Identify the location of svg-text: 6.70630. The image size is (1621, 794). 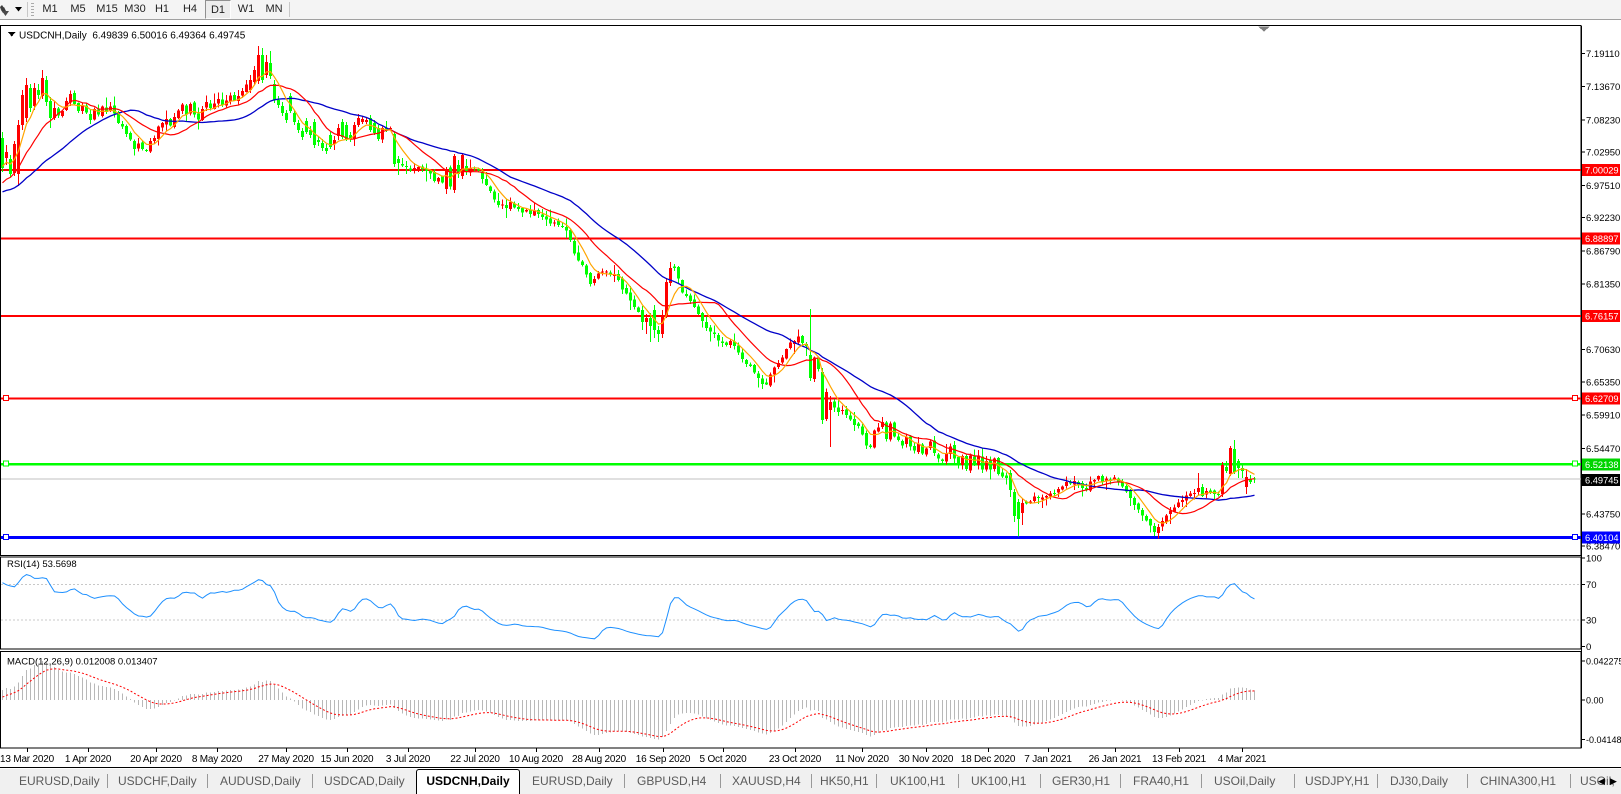
(1603, 350).